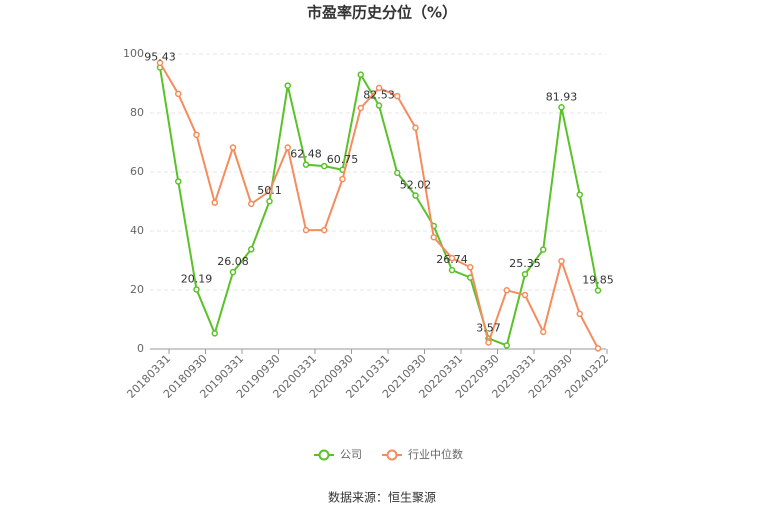  Describe the element at coordinates (598, 279) in the screenshot. I see `data-label: 19.85` at that location.